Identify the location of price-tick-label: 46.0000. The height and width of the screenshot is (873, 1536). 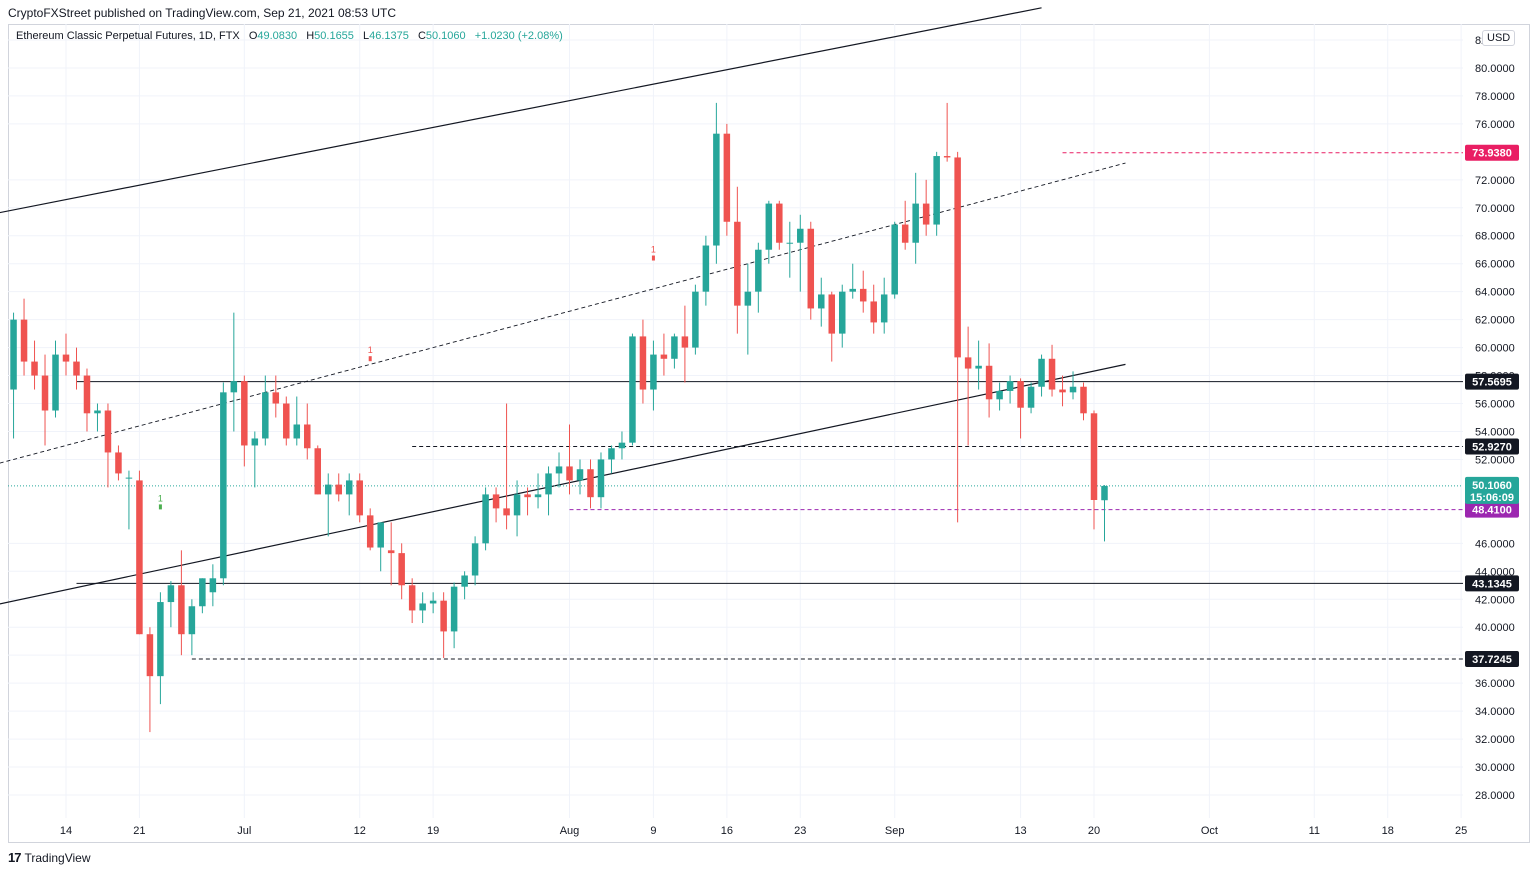
(1495, 544).